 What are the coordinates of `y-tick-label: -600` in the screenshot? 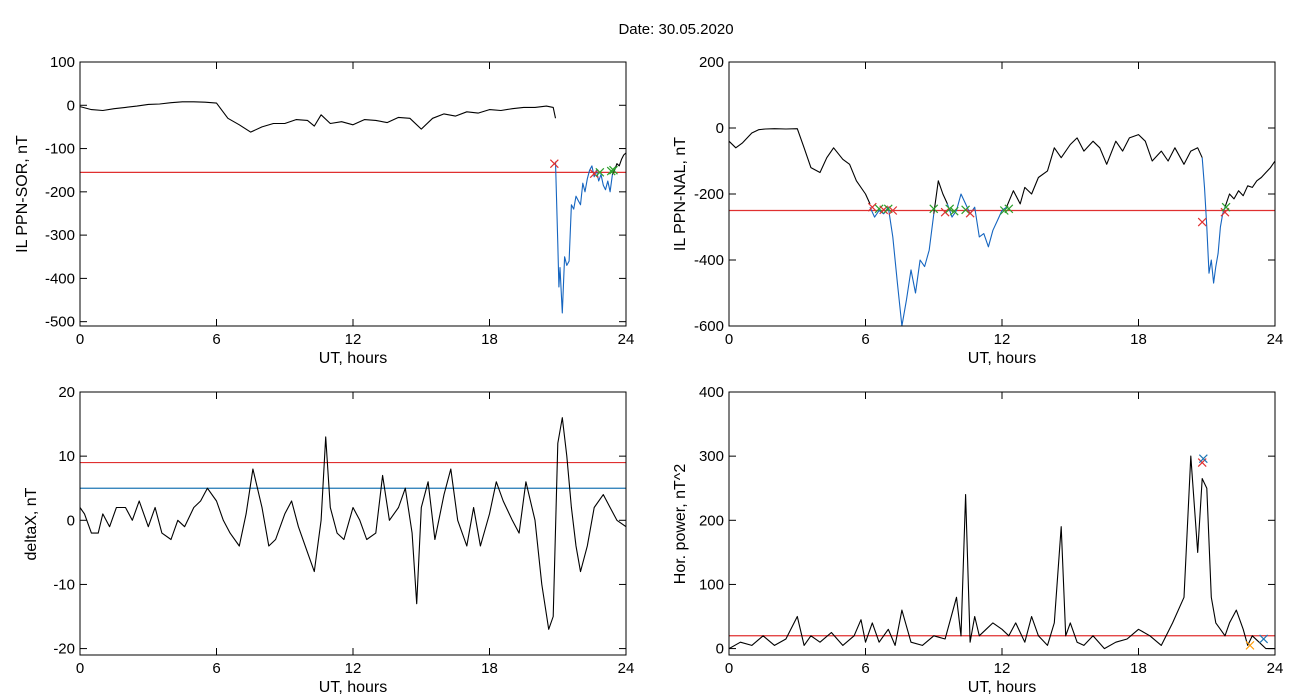 It's located at (709, 326).